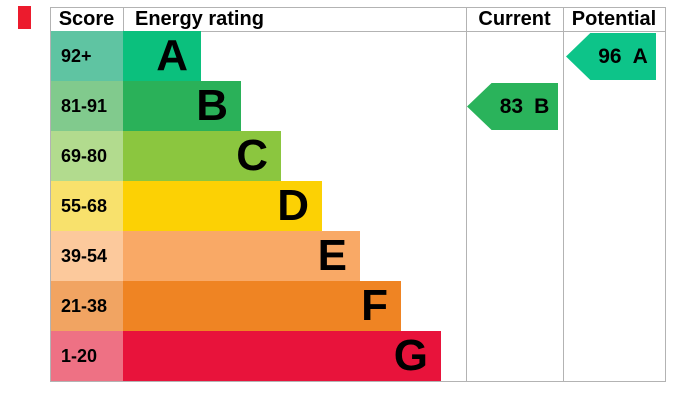 The image size is (687, 404). Describe the element at coordinates (614, 18) in the screenshot. I see `potential-column-header: Potential` at that location.